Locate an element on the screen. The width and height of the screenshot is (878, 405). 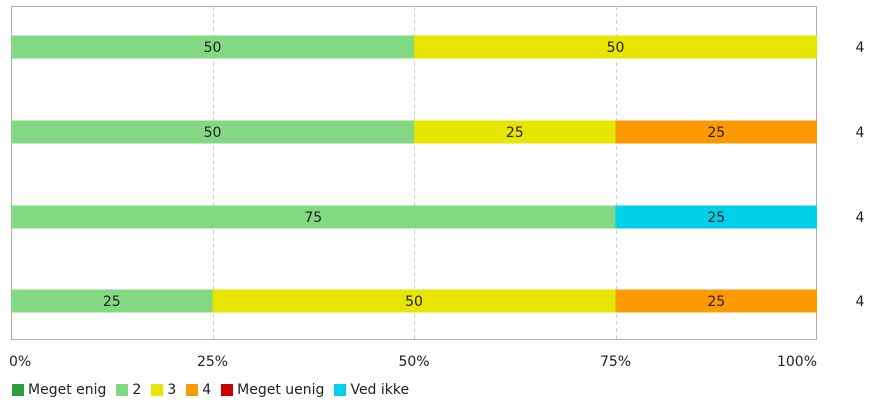
legend-item: Meget uenig is located at coordinates (272, 390).